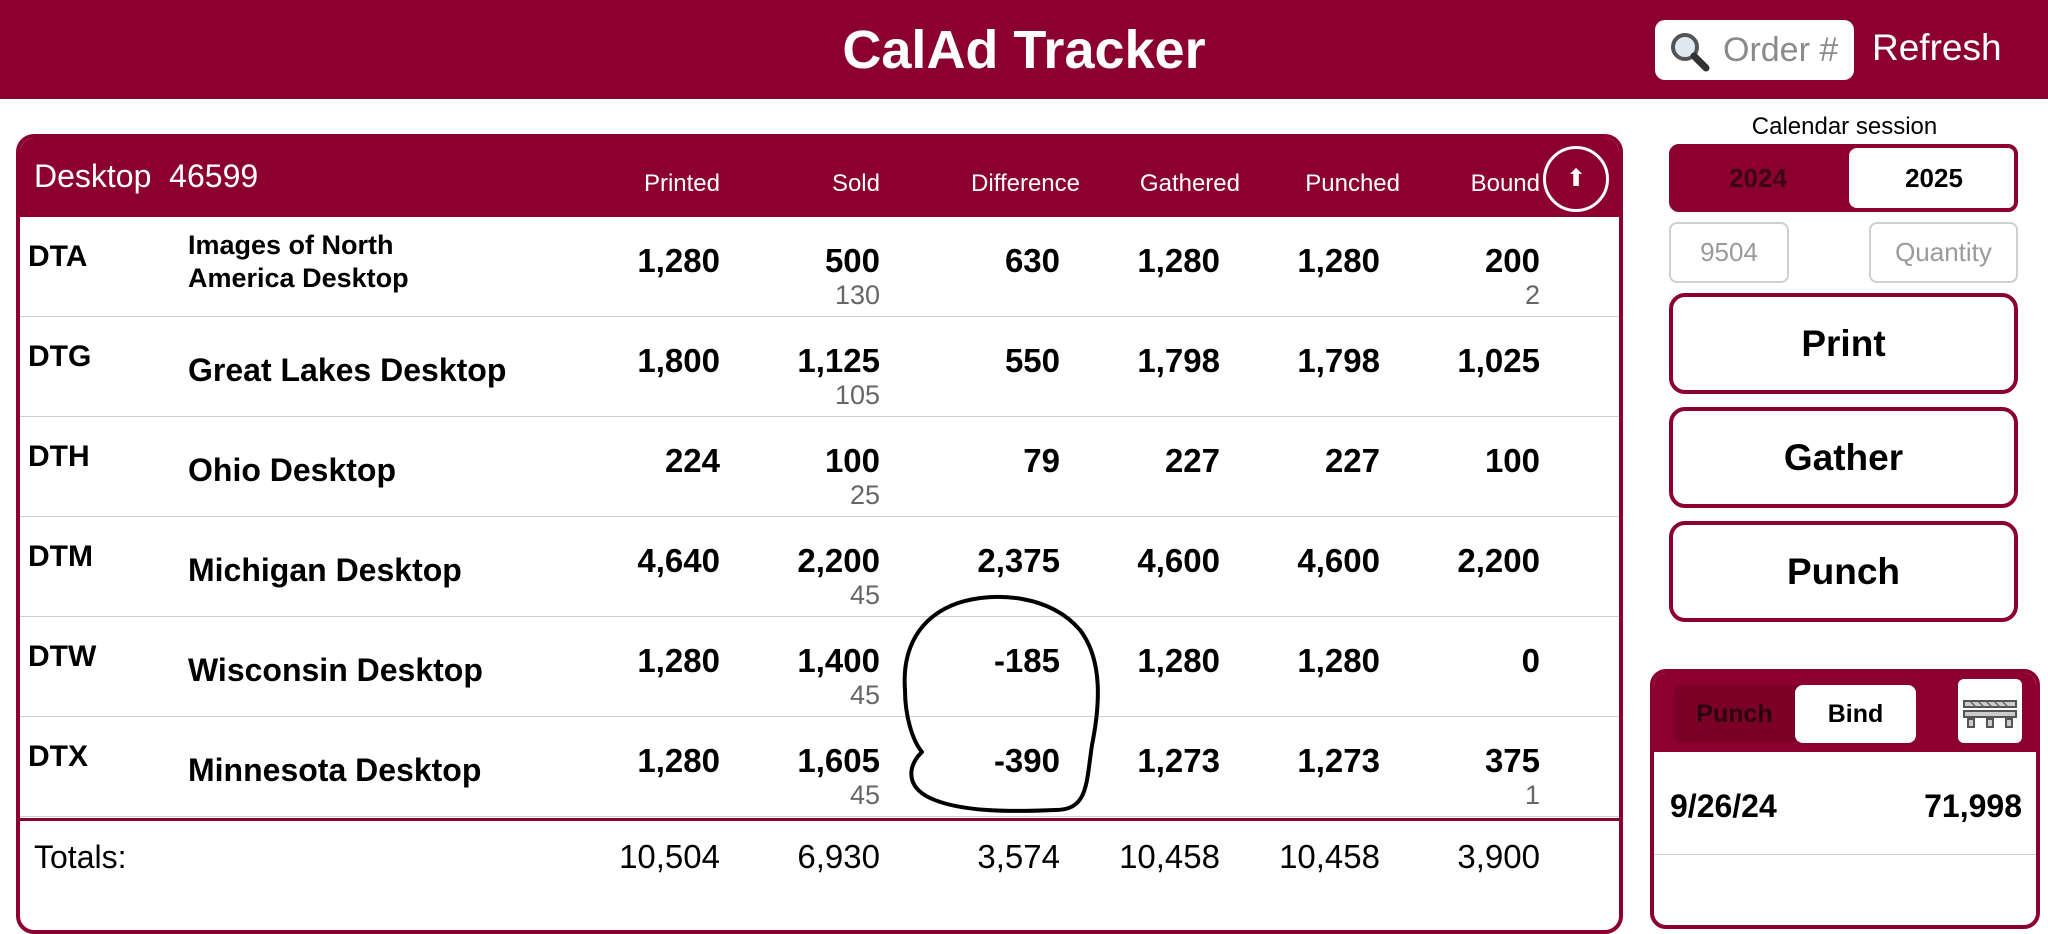  What do you see at coordinates (1729, 252) in the screenshot?
I see `code-field: 9504` at bounding box center [1729, 252].